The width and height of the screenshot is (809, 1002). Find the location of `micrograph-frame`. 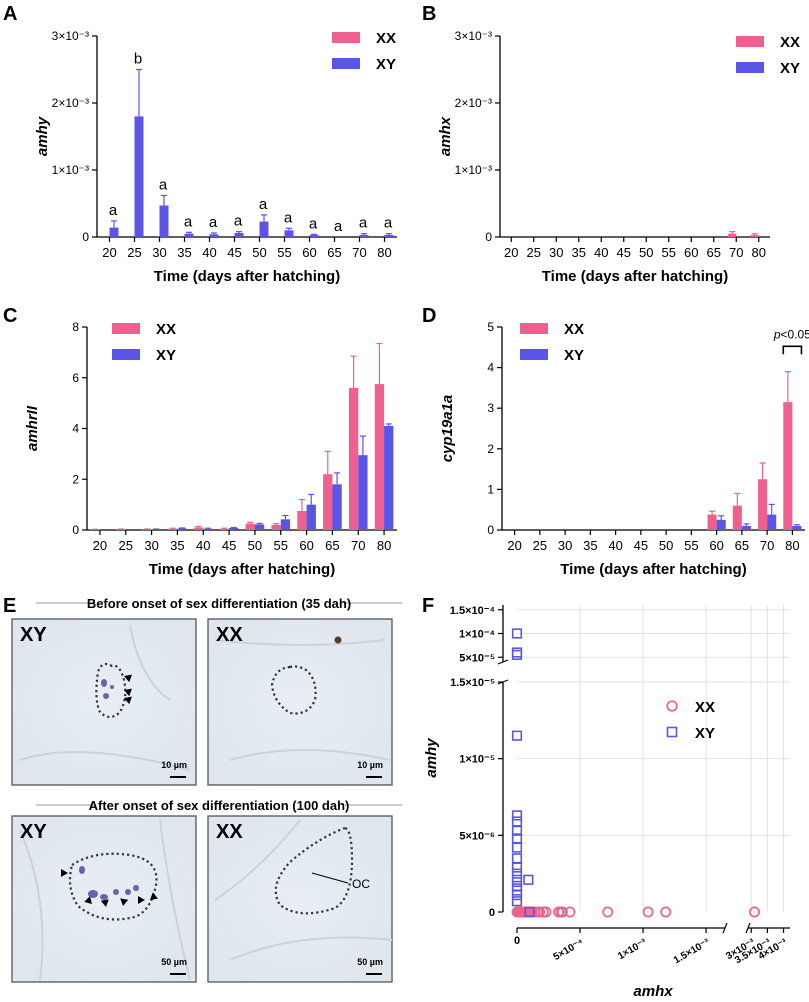

micrograph-frame is located at coordinates (104, 702).